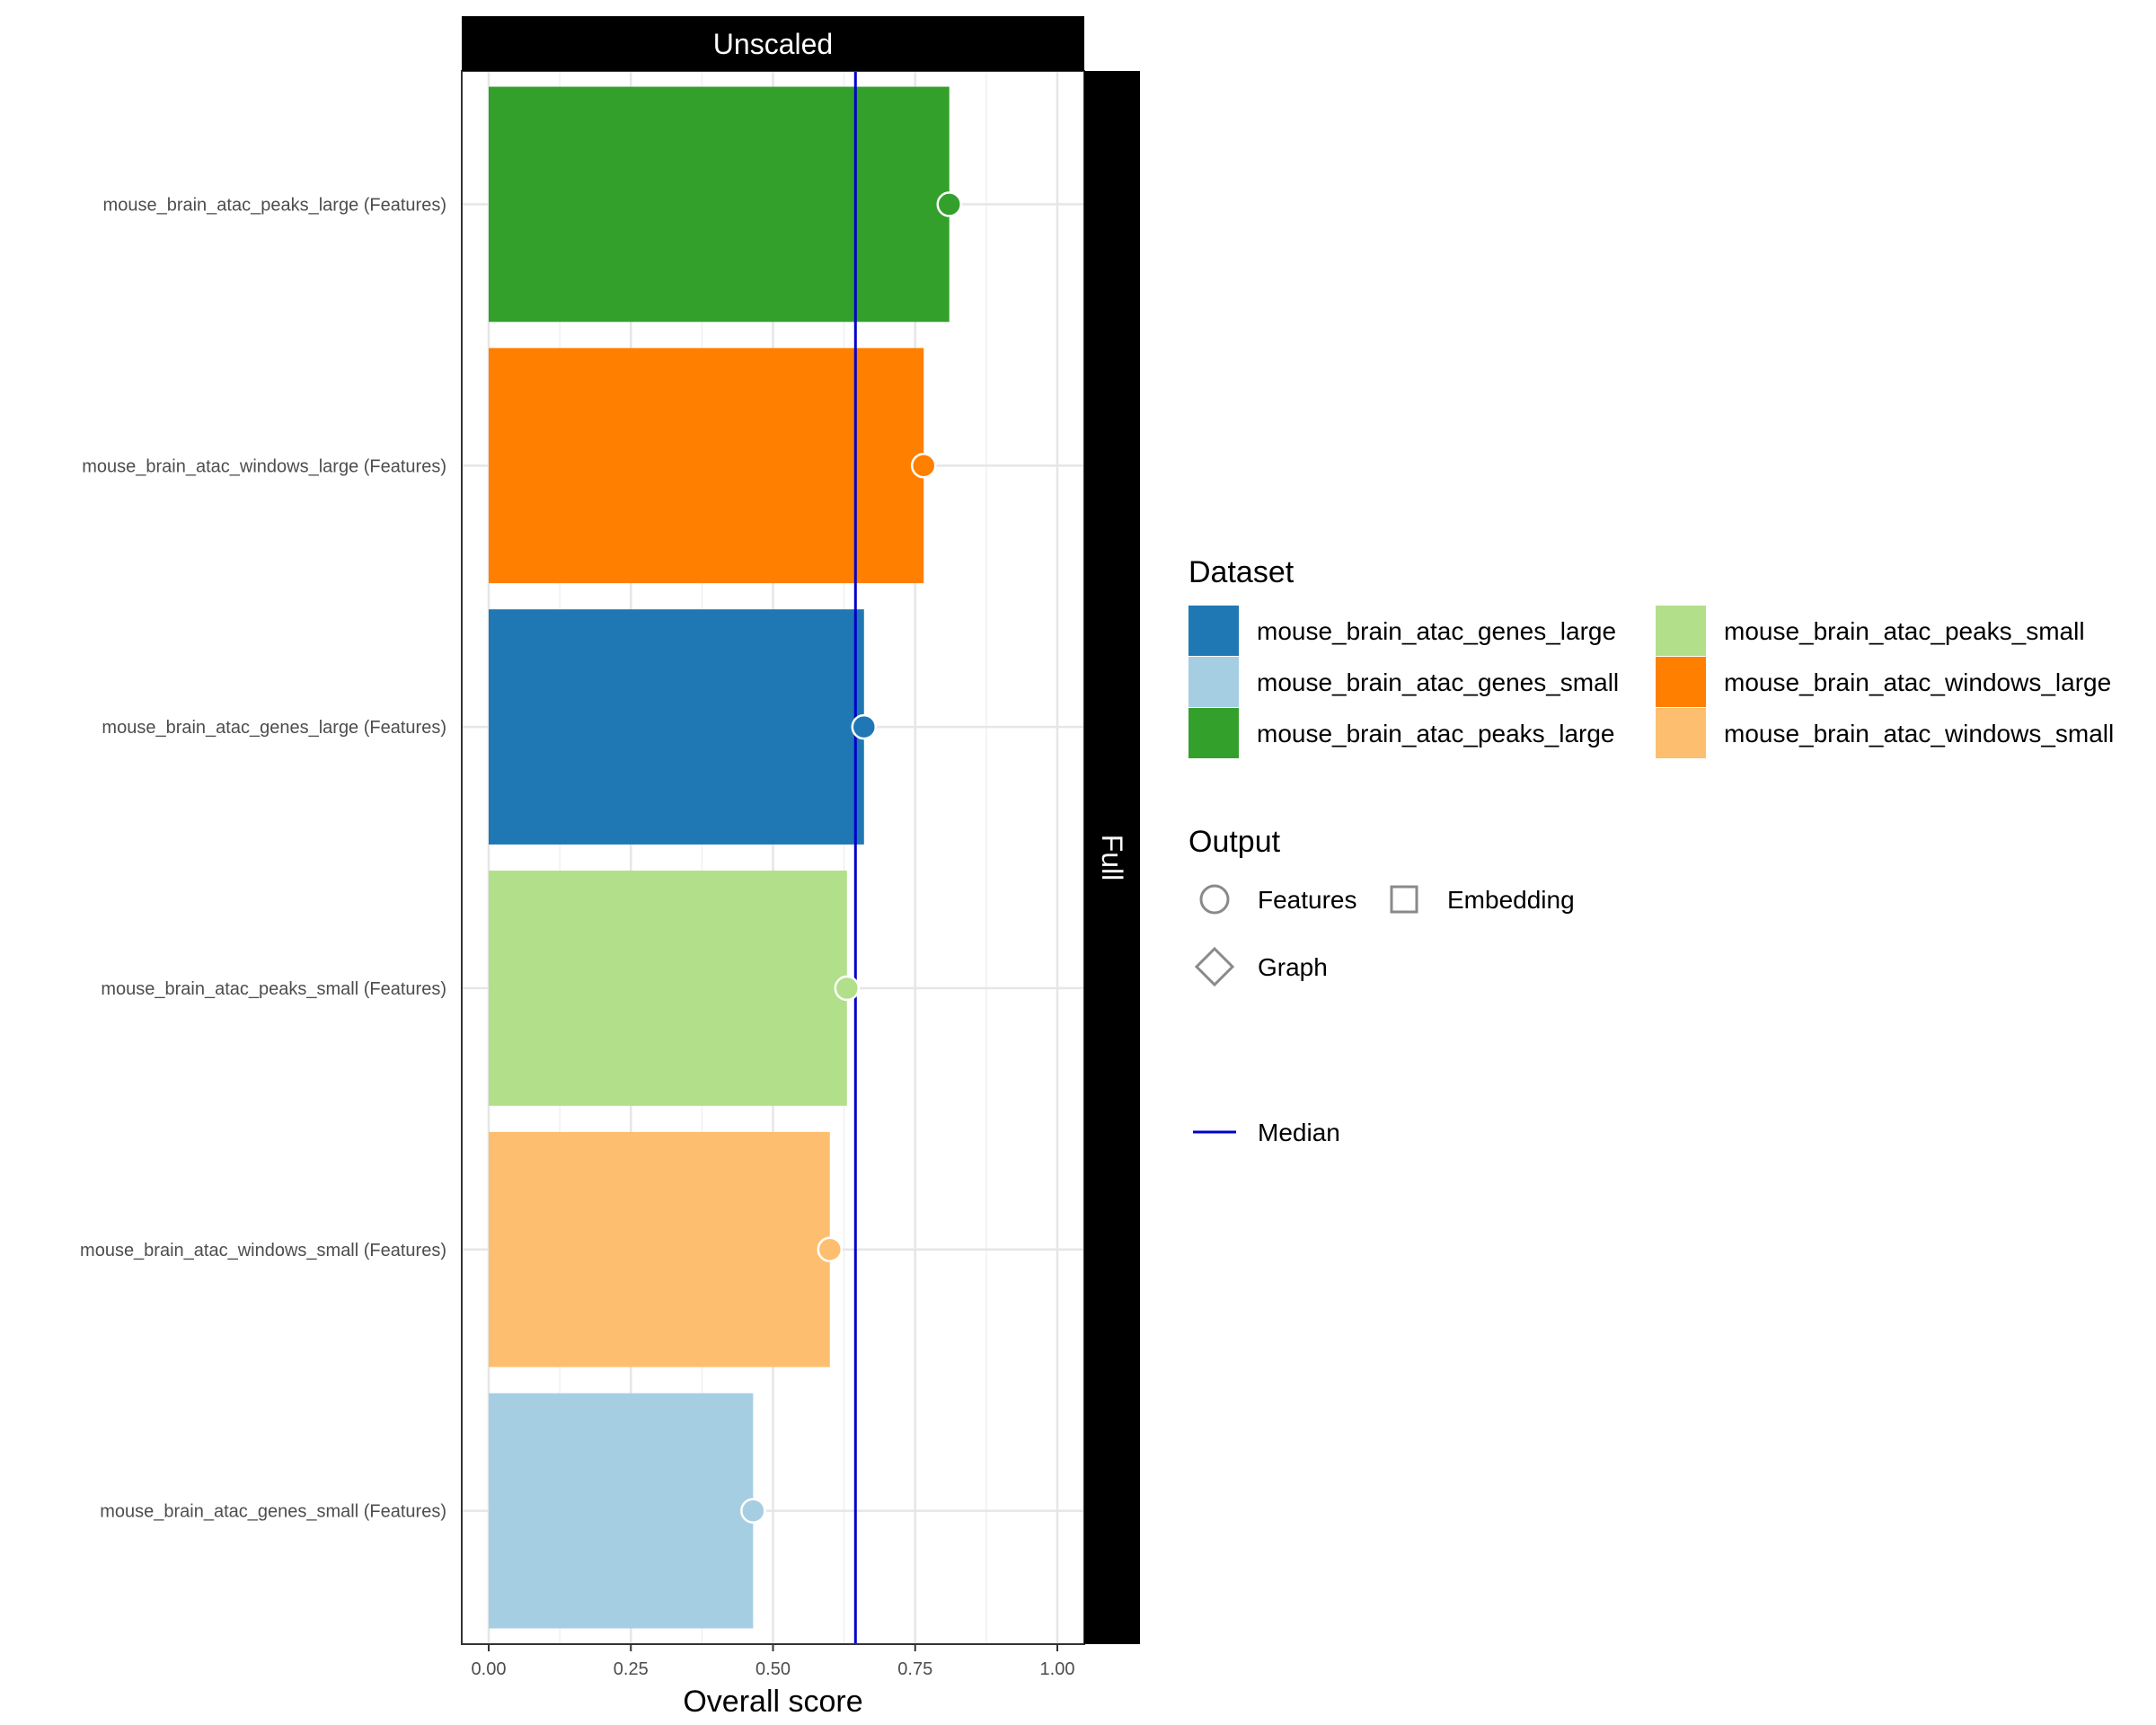 This screenshot has height=1725, width=2156. I want to click on facet-strip-right-label: Full, so click(1112, 858).